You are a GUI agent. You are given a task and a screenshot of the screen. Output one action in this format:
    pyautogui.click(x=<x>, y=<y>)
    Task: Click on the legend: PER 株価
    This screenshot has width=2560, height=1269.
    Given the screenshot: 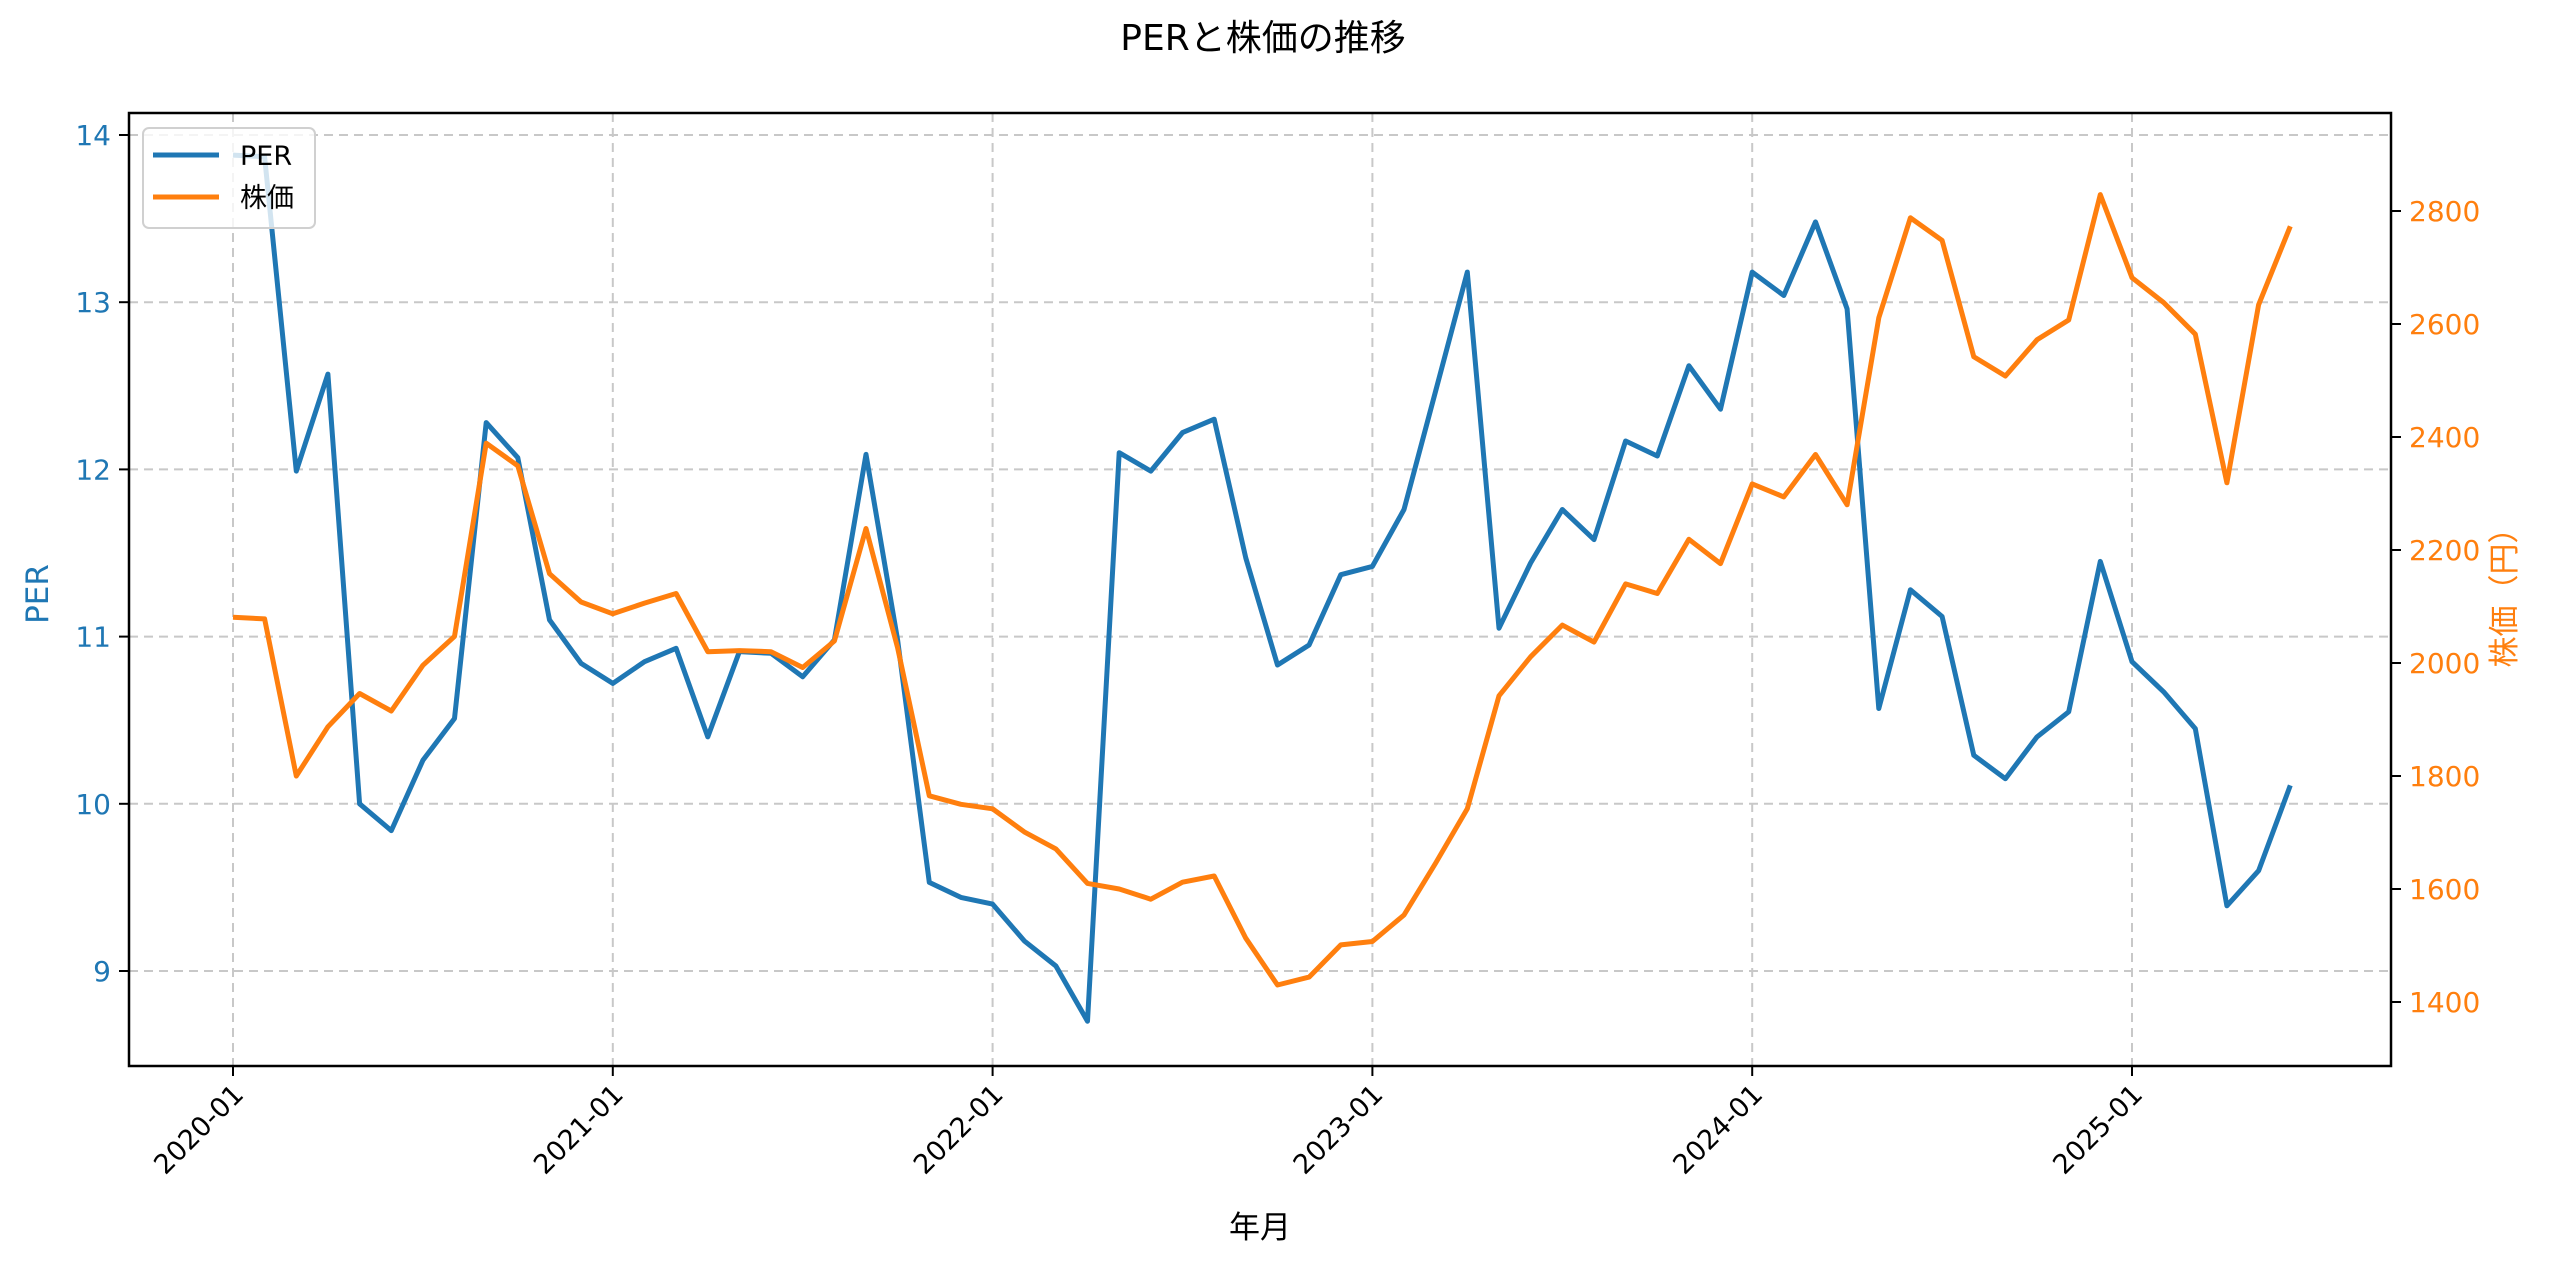 What is the action you would take?
    pyautogui.click(x=229, y=178)
    